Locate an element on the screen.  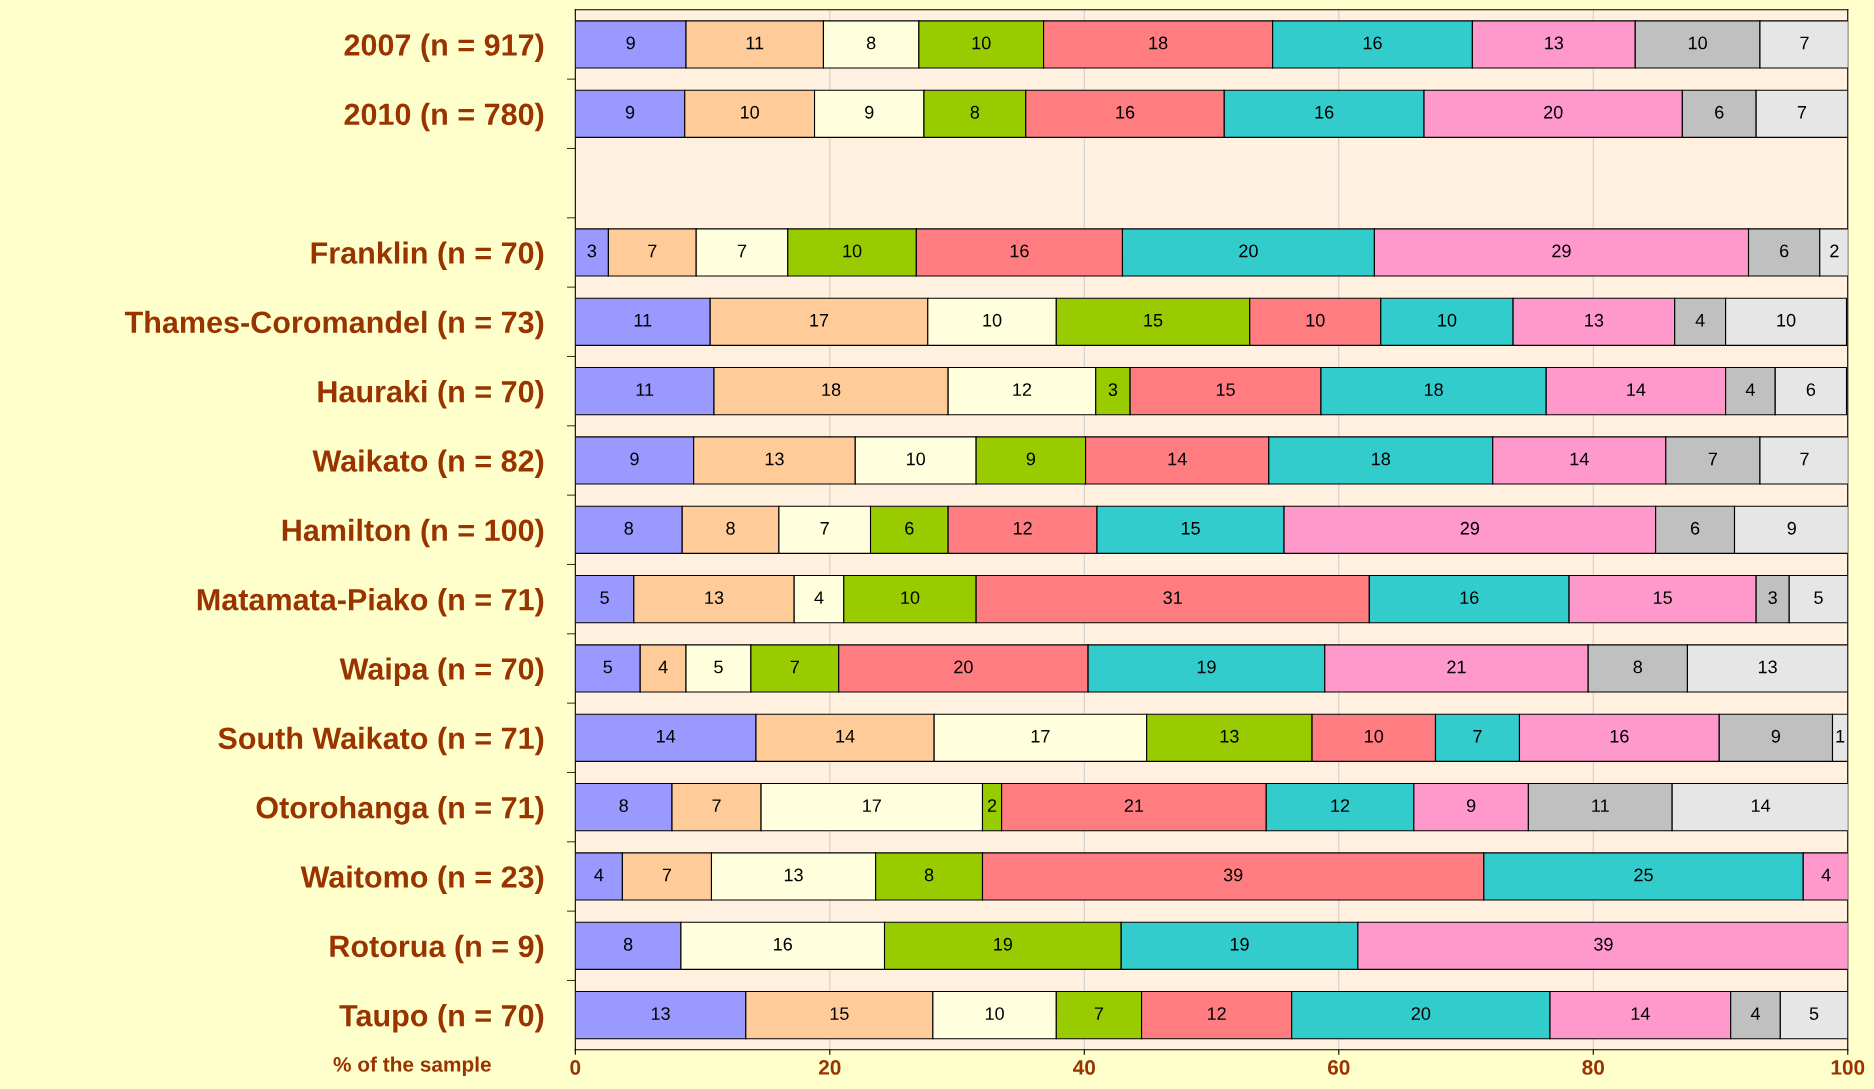
y-tick-label: Rotorua (n = 9) is located at coordinates (437, 949).